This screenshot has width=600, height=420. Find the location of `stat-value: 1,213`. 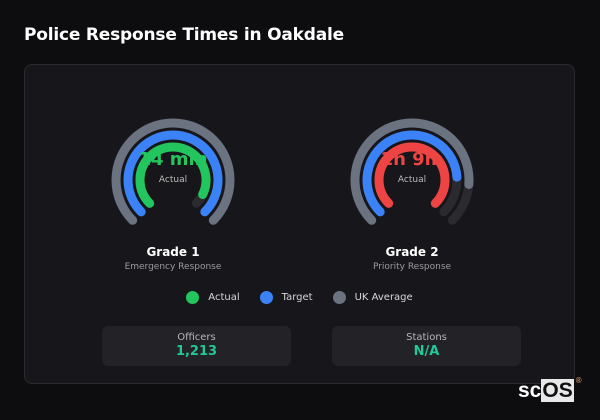

stat-value: 1,213 is located at coordinates (196, 351).